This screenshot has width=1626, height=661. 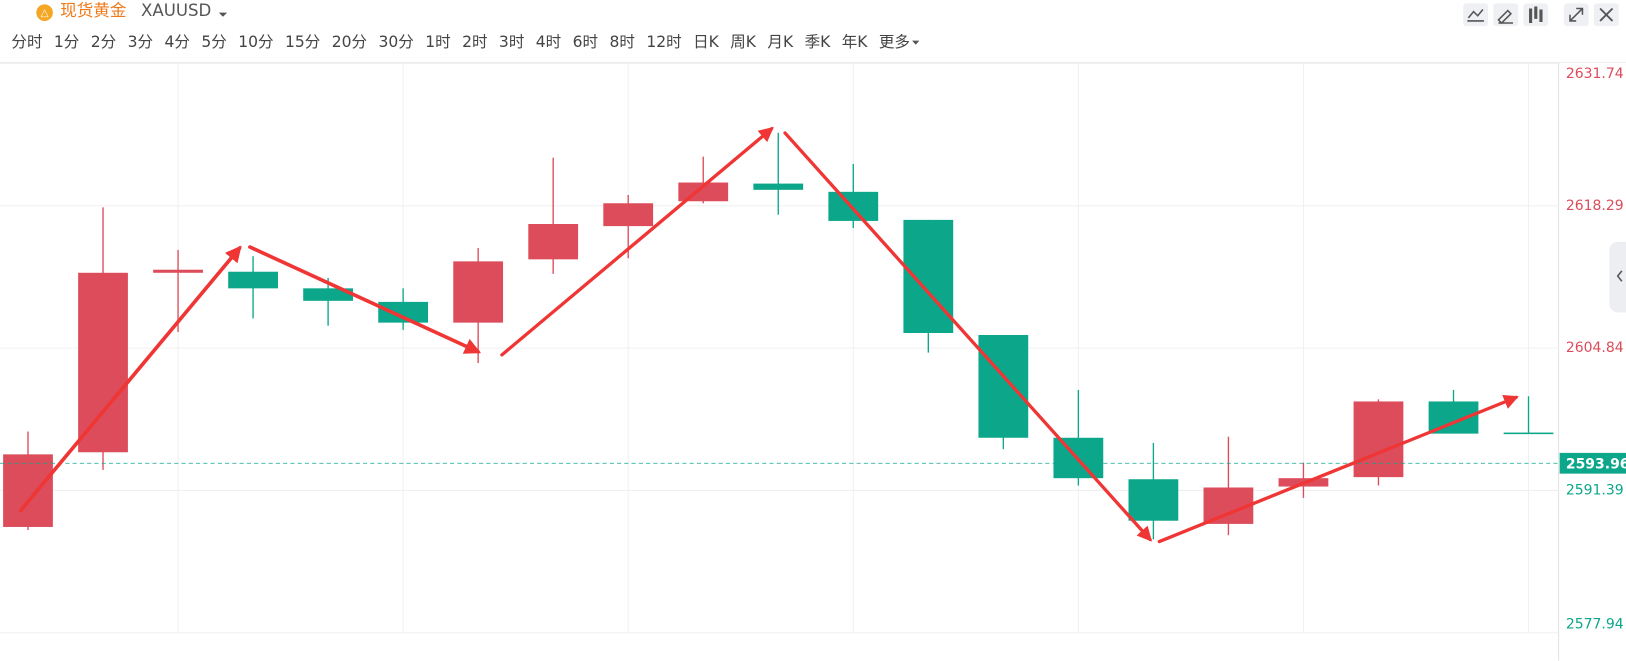 I want to click on period-tab: 30分, so click(x=395, y=42).